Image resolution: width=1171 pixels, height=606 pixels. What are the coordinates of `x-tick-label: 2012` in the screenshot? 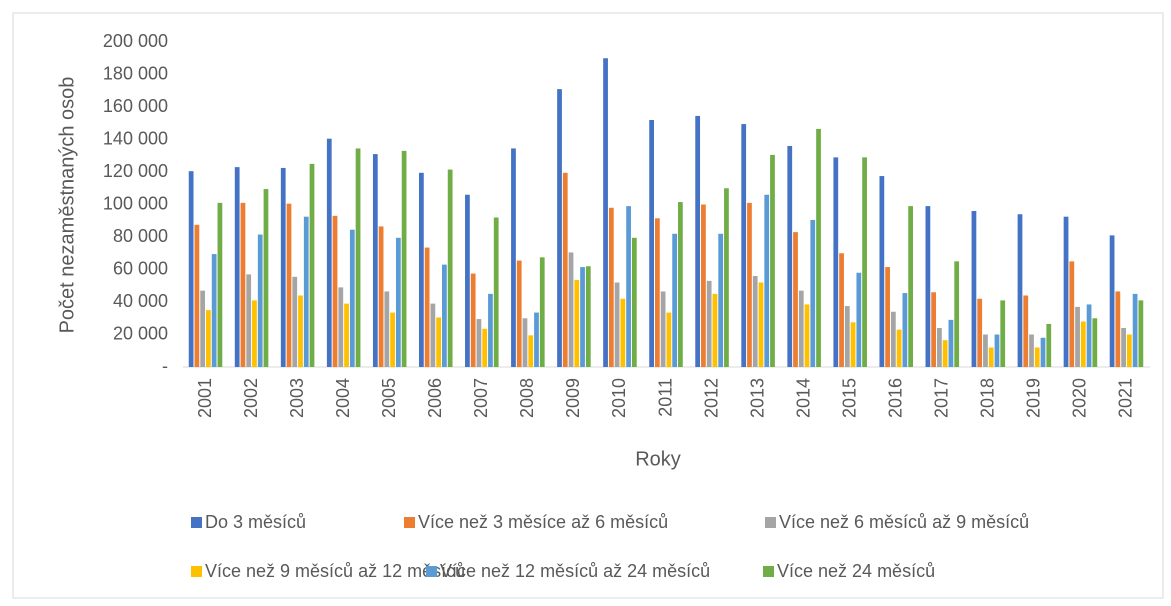 It's located at (711, 398).